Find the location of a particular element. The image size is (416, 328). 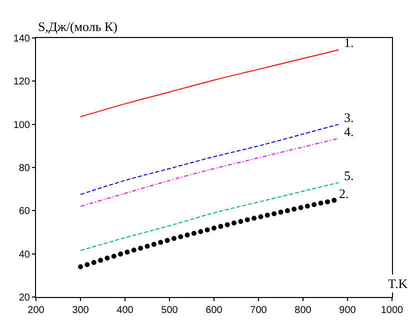

y-tick-label: 40 is located at coordinates (24, 254).